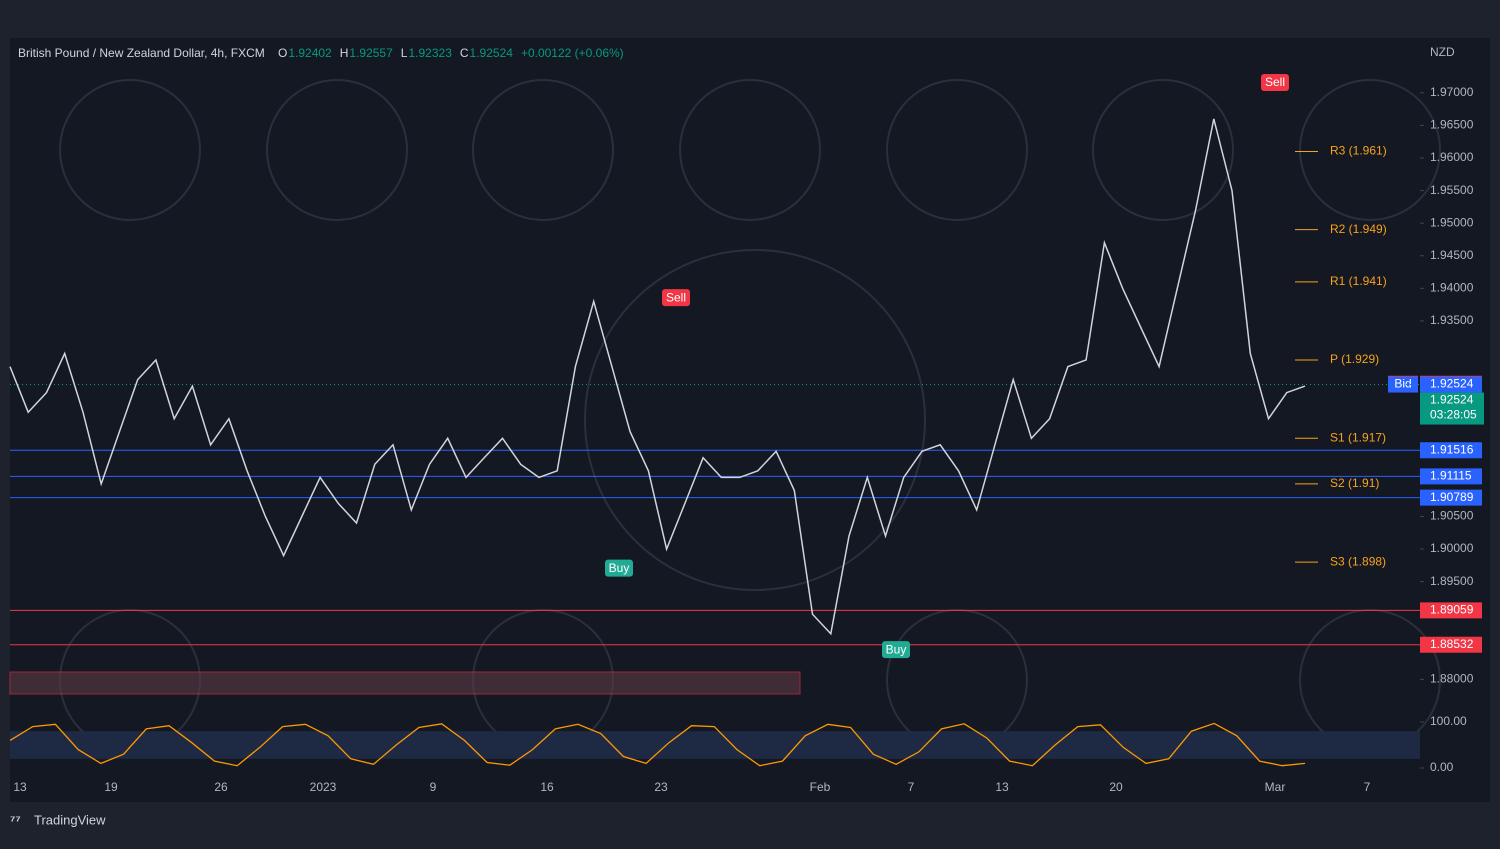 This screenshot has height=849, width=1500. I want to click on countdown: 03:28:05, so click(1453, 415).